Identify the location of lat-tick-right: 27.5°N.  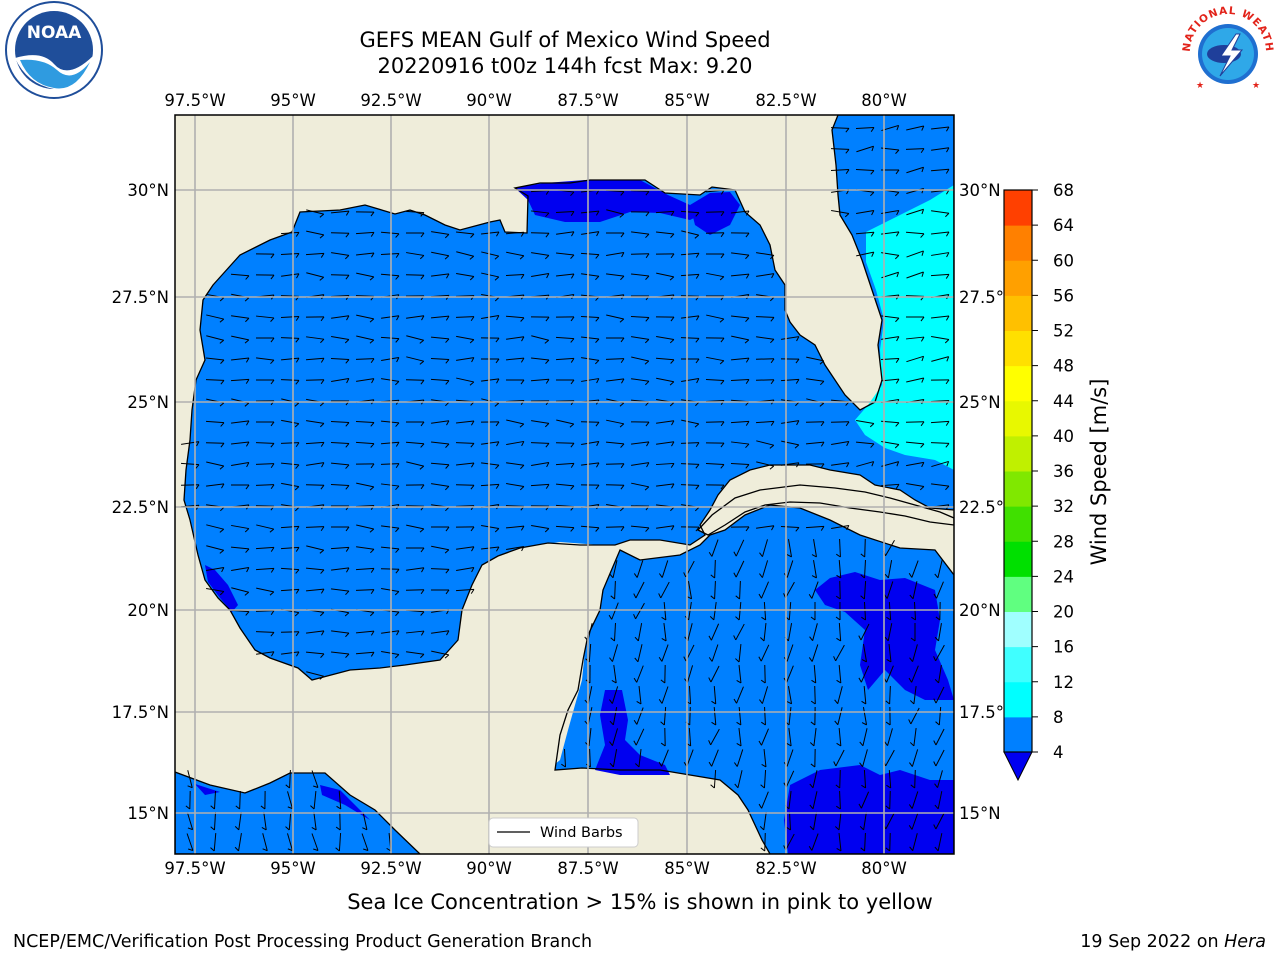
(987, 297).